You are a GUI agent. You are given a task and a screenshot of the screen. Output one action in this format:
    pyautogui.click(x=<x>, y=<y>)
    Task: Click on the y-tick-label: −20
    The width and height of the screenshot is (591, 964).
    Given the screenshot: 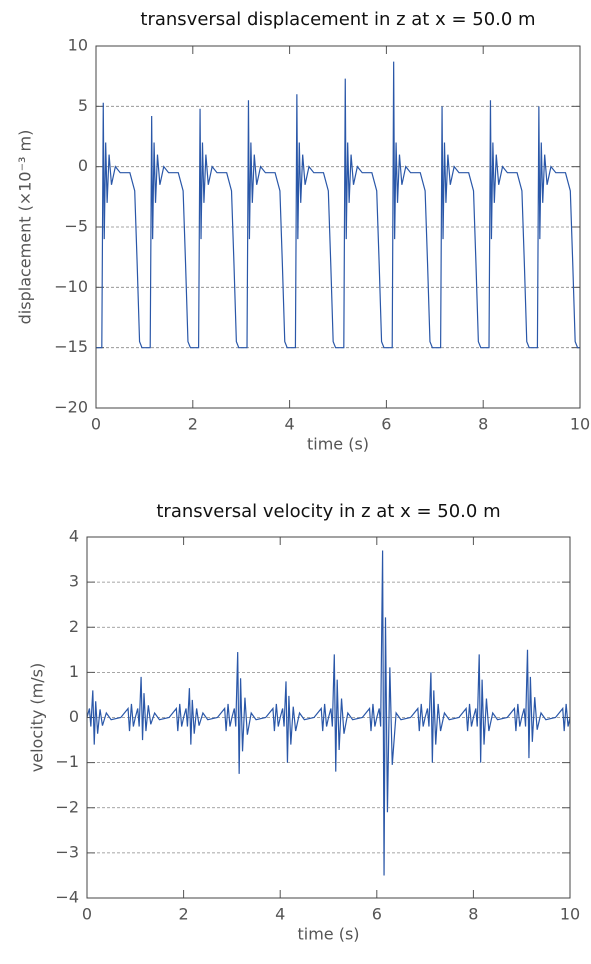 What is the action you would take?
    pyautogui.click(x=71, y=407)
    